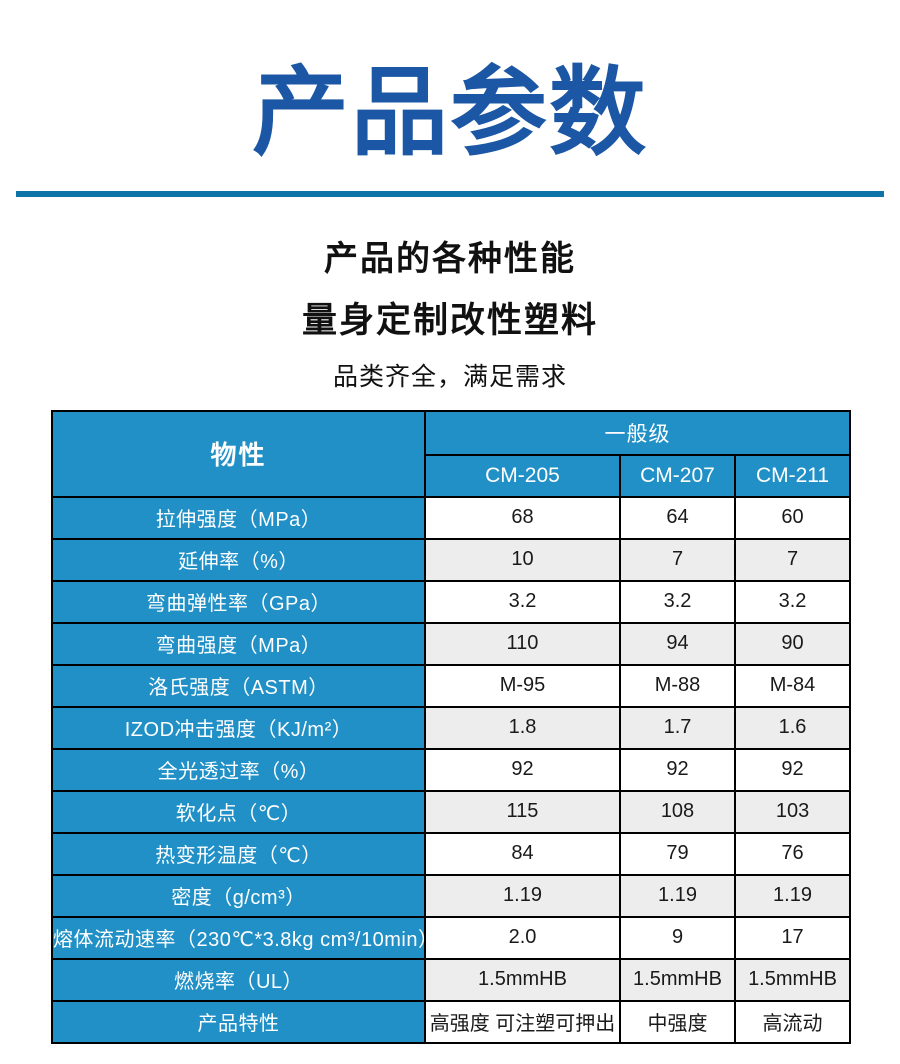 The width and height of the screenshot is (900, 1064). I want to click on grade-group-header: 一般级, so click(637, 432).